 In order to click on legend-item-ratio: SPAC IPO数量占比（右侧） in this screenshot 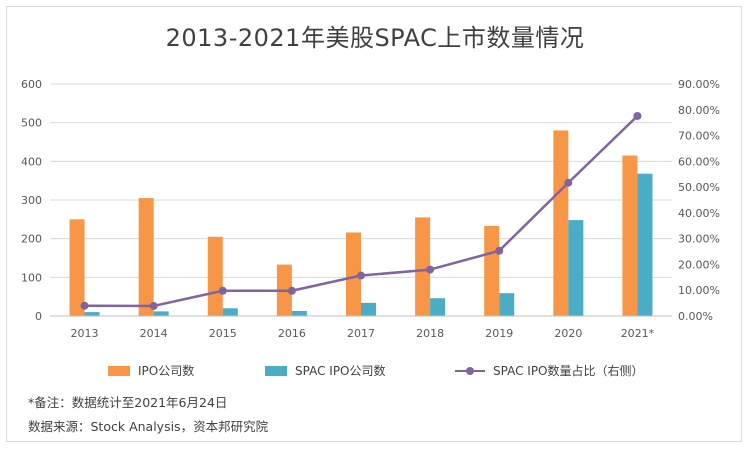, I will do `click(549, 370)`.